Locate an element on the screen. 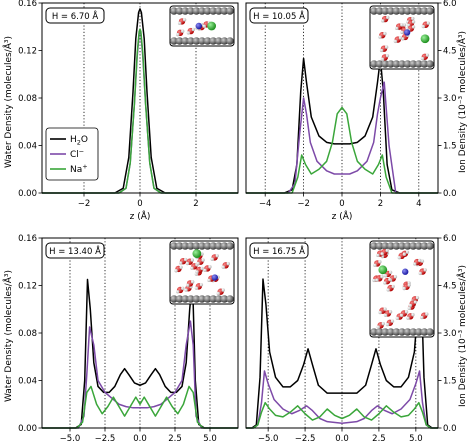 The height and width of the screenshot is (442, 474). left-ylabel-top: Water Density (molecules/Å³) is located at coordinates (8, 102).